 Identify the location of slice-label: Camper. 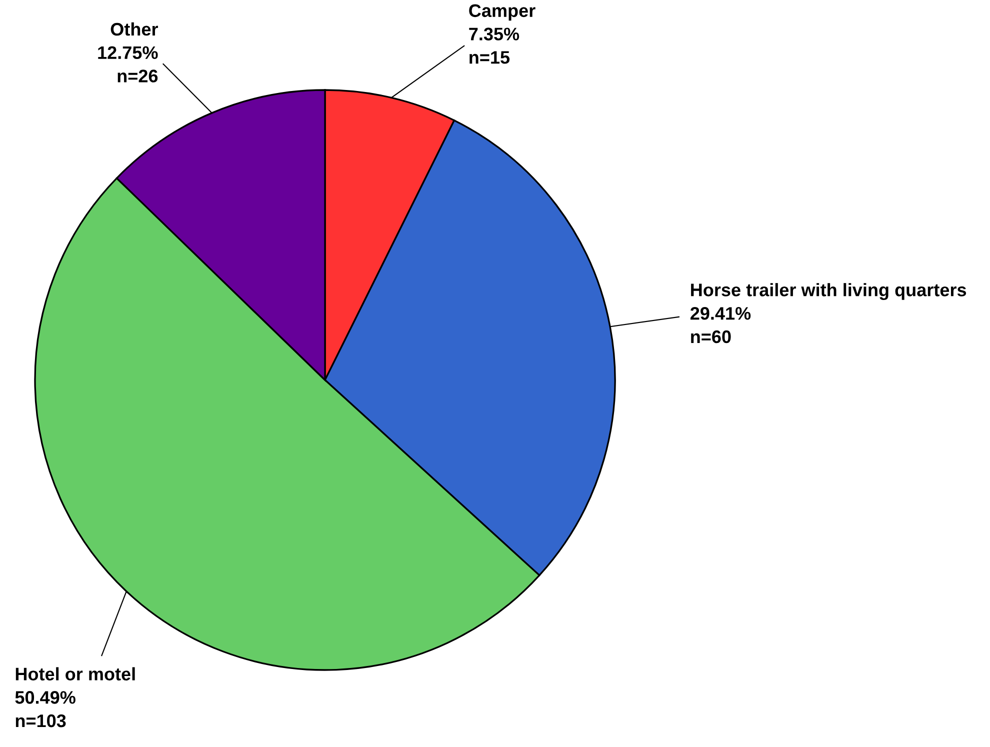
(502, 12).